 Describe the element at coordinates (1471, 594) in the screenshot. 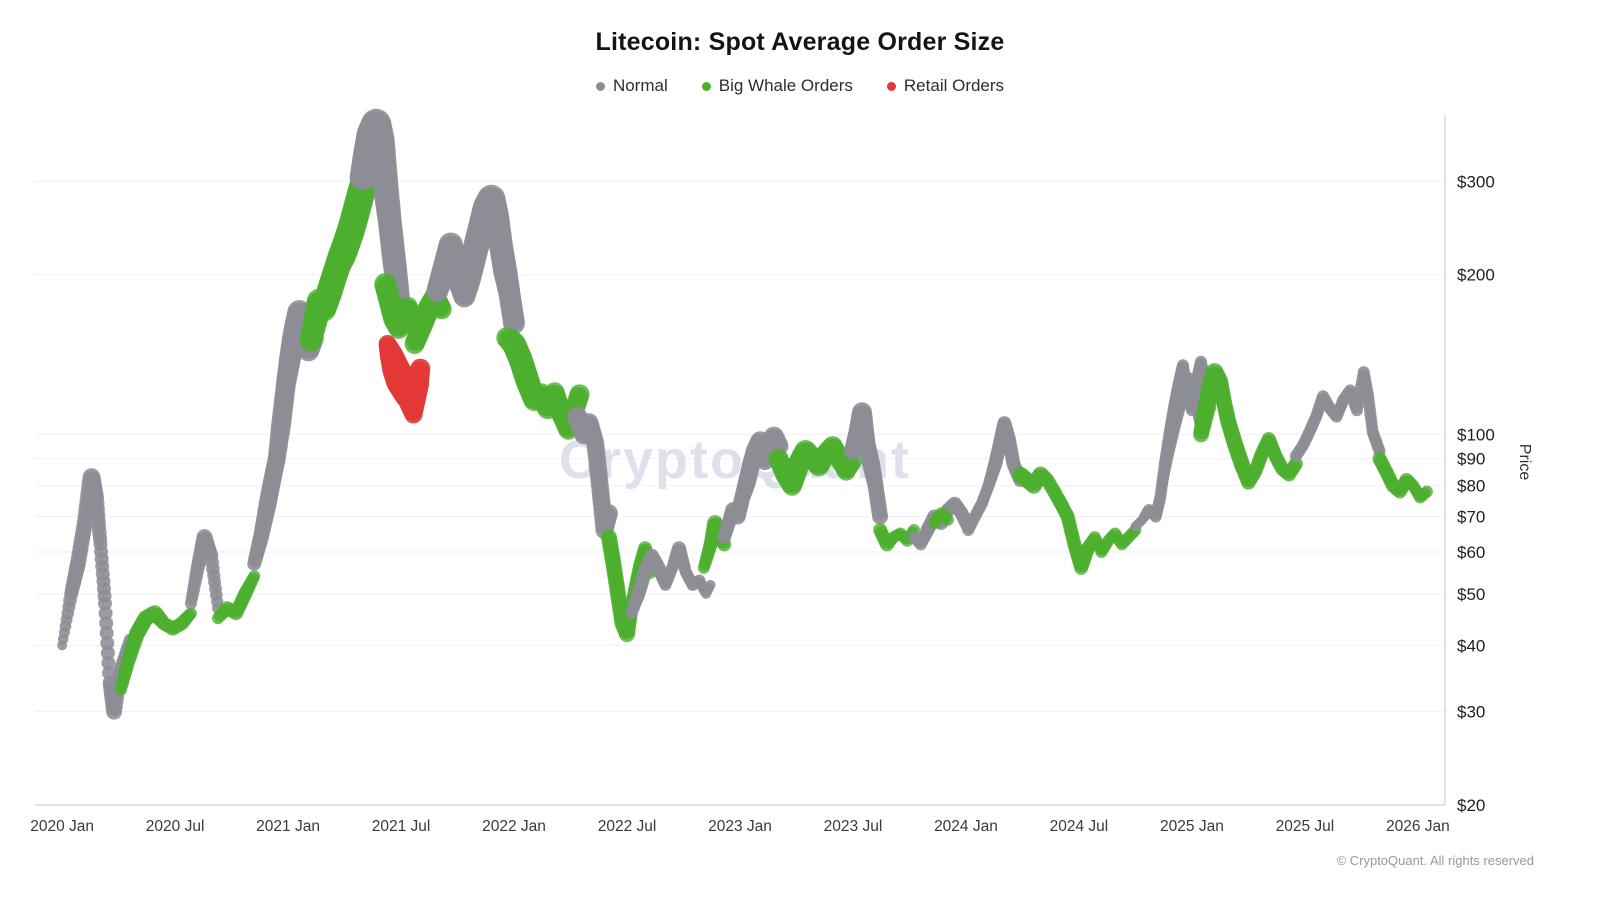

I see `y-tick-label: $50` at that location.